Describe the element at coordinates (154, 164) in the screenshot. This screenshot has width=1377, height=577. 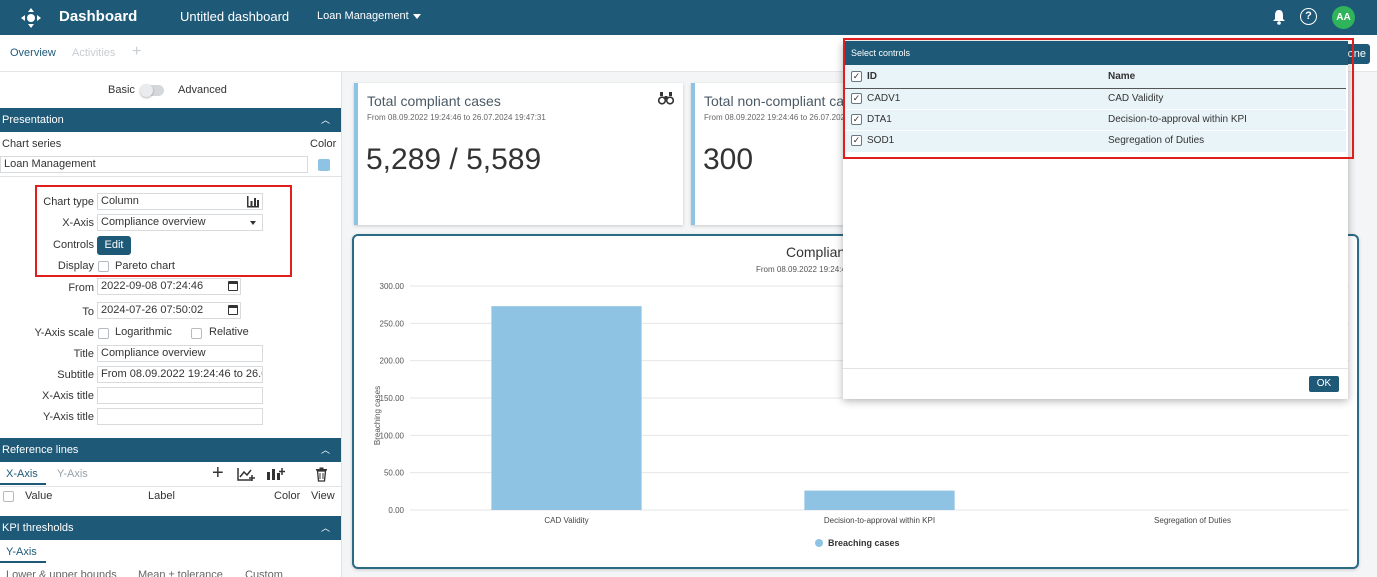
I see `series-item: Loan Management` at that location.